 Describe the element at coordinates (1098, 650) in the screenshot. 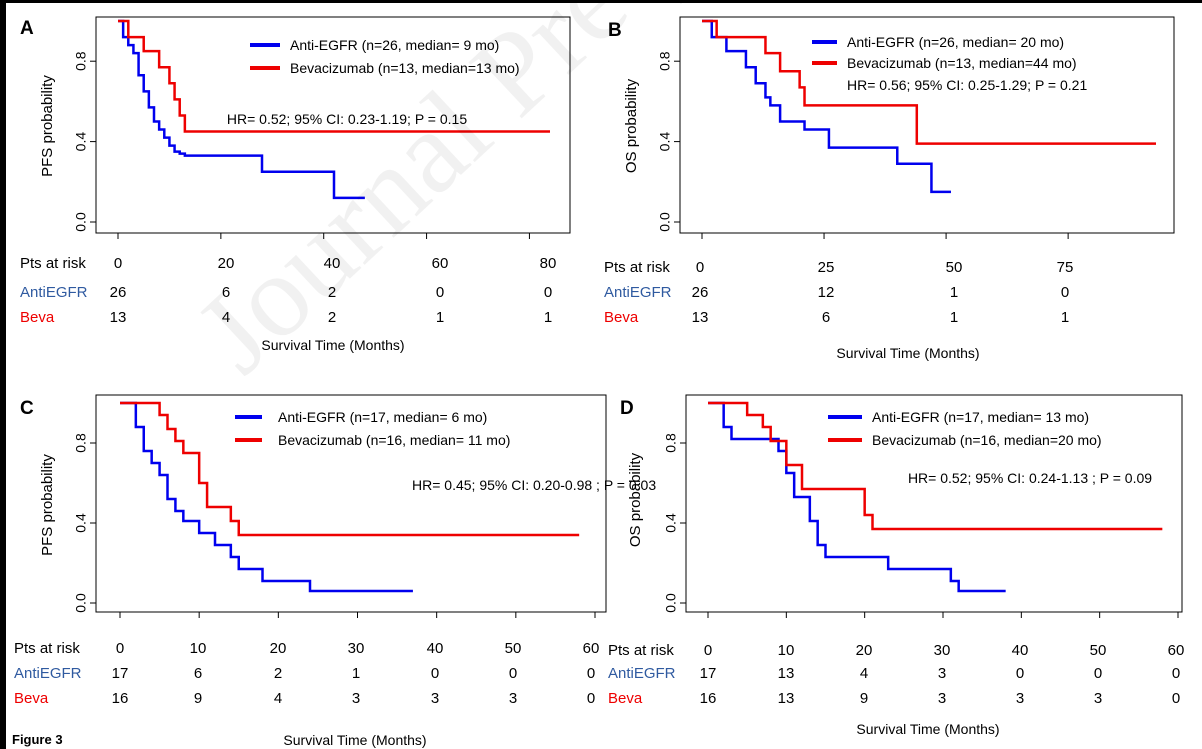

I see `panel-d-risk-time: 50` at that location.